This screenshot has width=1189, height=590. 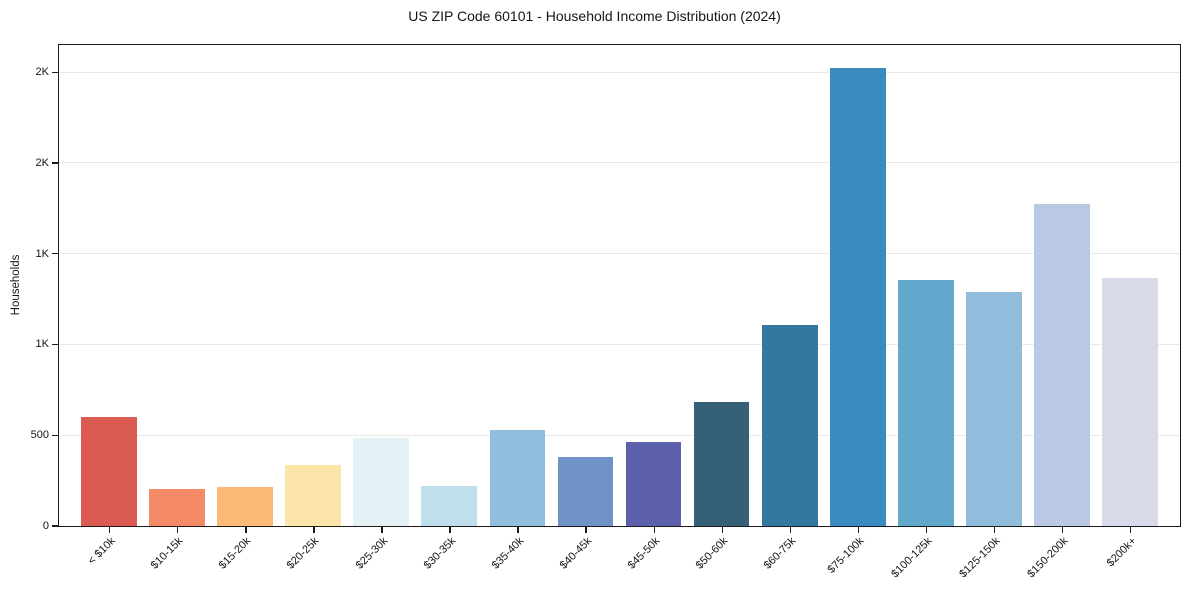 What do you see at coordinates (507, 553) in the screenshot?
I see `x-tick-label: $35-40k` at bounding box center [507, 553].